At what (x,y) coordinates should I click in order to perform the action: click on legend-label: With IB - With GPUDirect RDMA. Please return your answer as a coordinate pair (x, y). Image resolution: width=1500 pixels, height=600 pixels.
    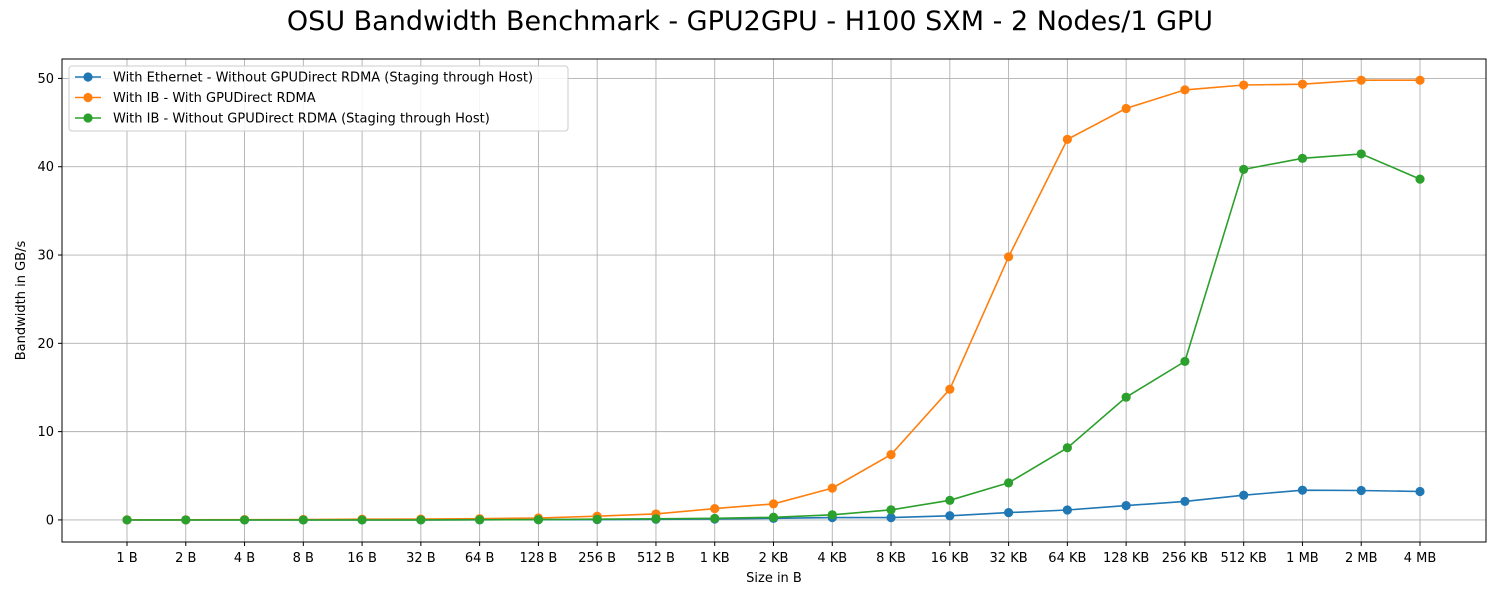
    Looking at the image, I should click on (214, 98).